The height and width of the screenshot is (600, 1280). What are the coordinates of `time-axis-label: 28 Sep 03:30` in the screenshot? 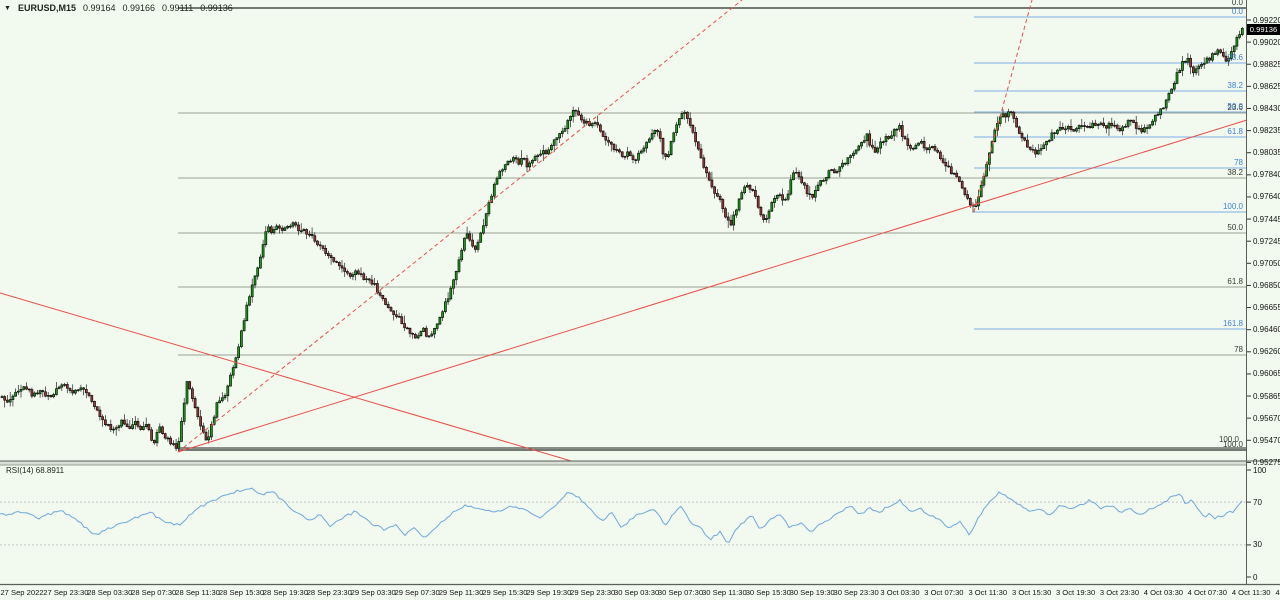 It's located at (110, 592).